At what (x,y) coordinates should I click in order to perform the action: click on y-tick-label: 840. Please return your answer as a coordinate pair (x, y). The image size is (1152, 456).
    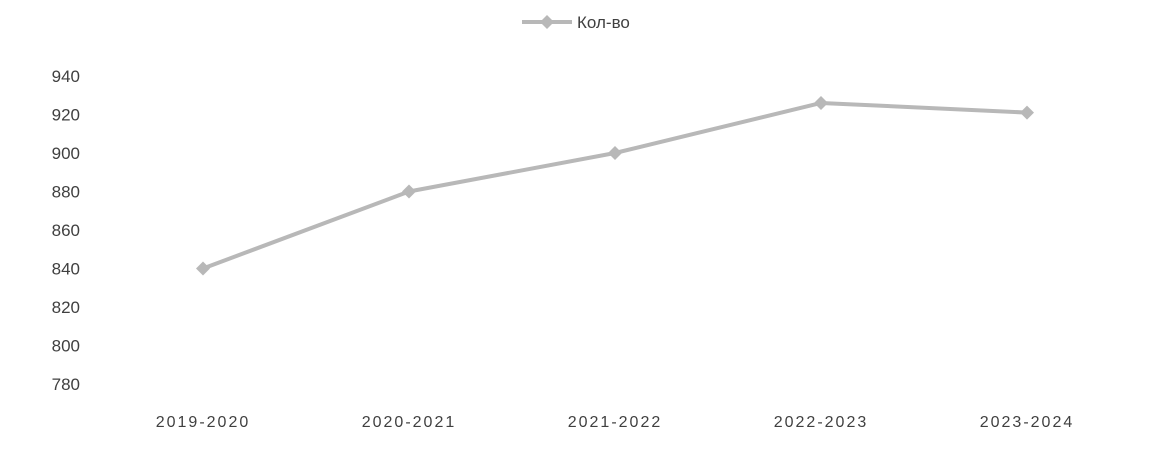
    Looking at the image, I should click on (66, 269).